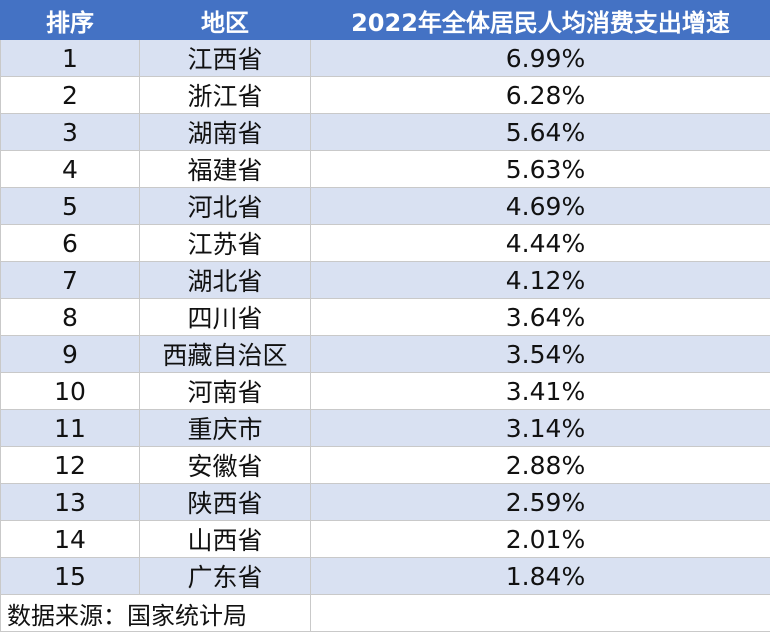 This screenshot has height=632, width=770. I want to click on growth-cell: 3.54%, so click(540, 354).